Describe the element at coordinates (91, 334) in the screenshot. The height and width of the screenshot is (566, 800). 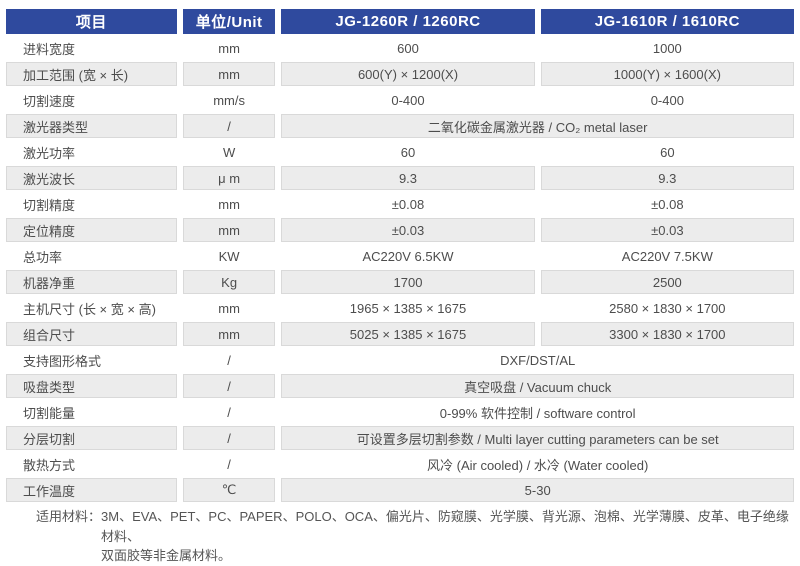
I see `row-label: 组合尺寸` at that location.